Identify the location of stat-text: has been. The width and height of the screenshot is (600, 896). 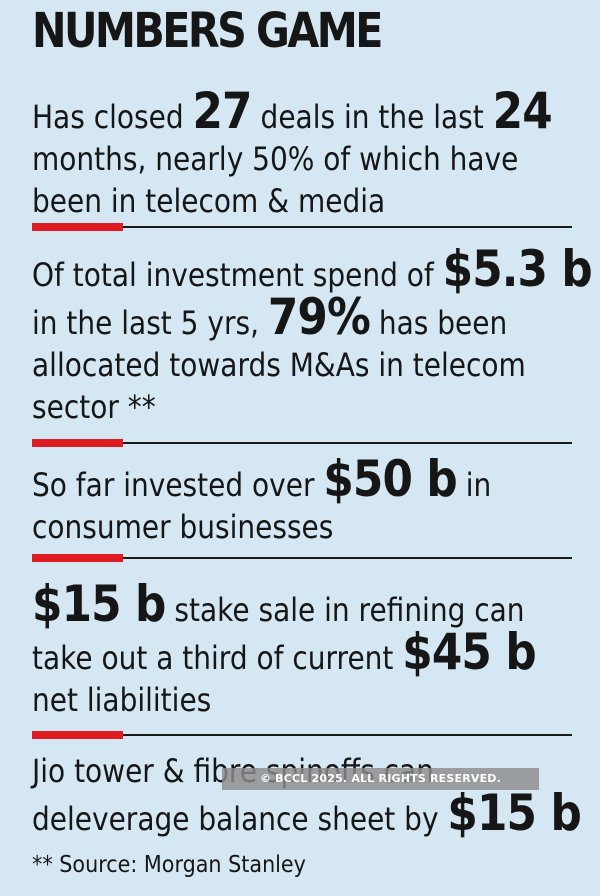
(438, 323).